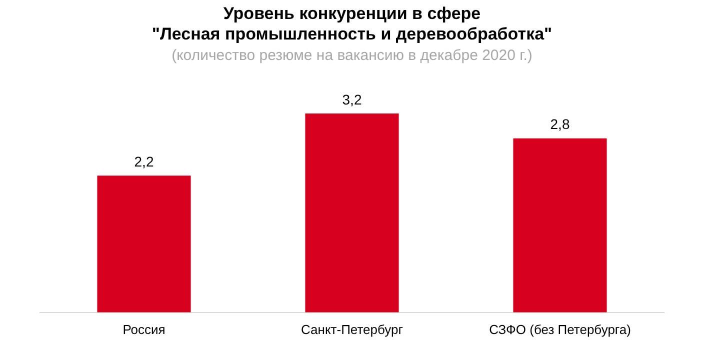 The width and height of the screenshot is (704, 352). What do you see at coordinates (560, 124) in the screenshot?
I see `data-label: 2,8` at bounding box center [560, 124].